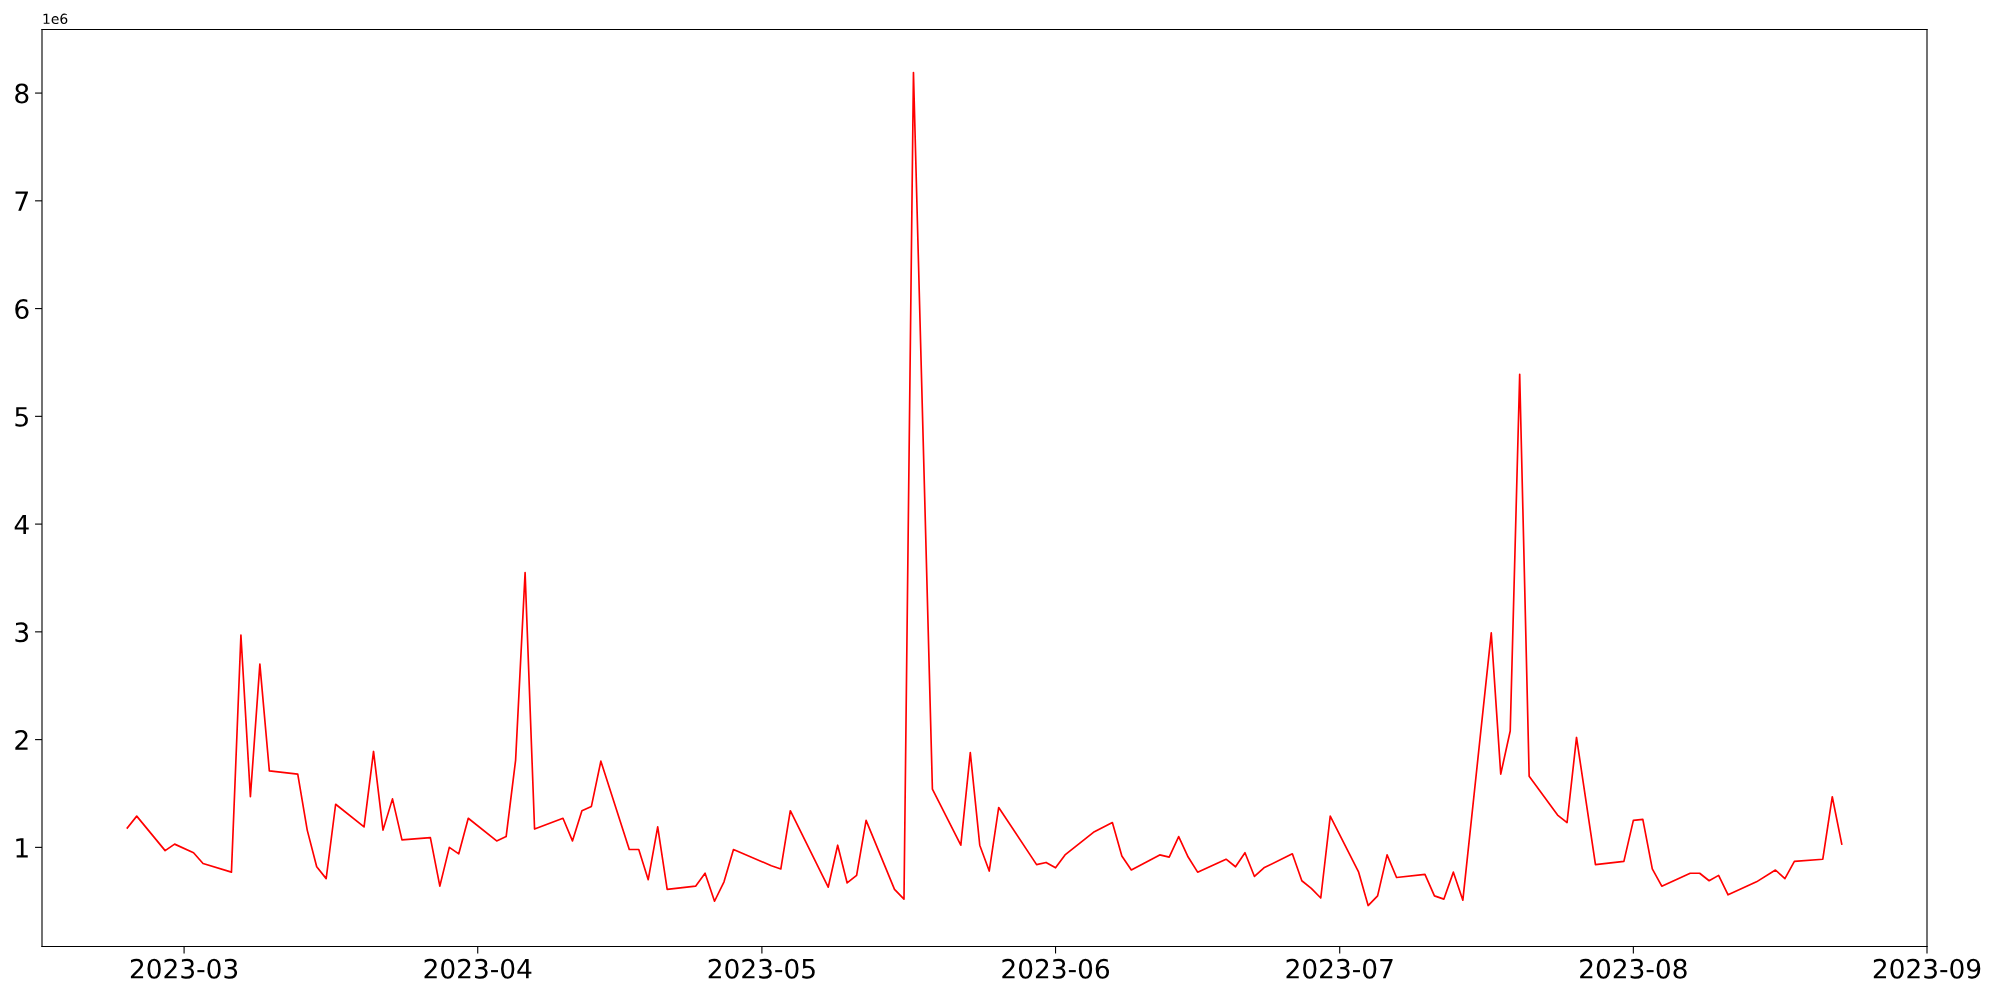 This screenshot has width=2000, height=1000. Describe the element at coordinates (1927, 968) in the screenshot. I see `x-tick-label: 2023-09` at that location.